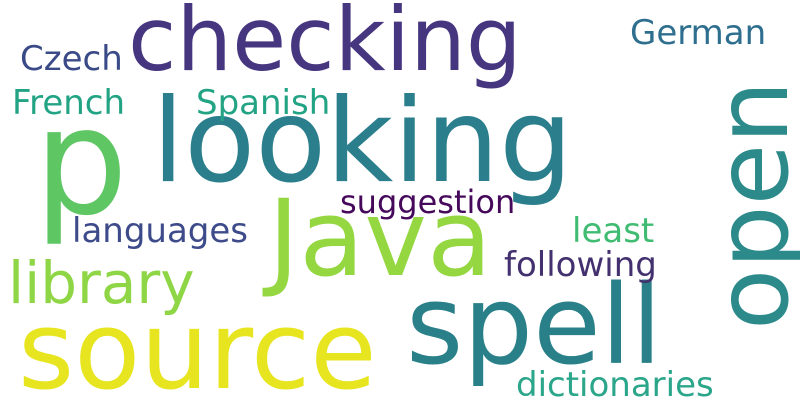 This screenshot has height=400, width=800. I want to click on word-suggestion: suggestion, so click(428, 202).